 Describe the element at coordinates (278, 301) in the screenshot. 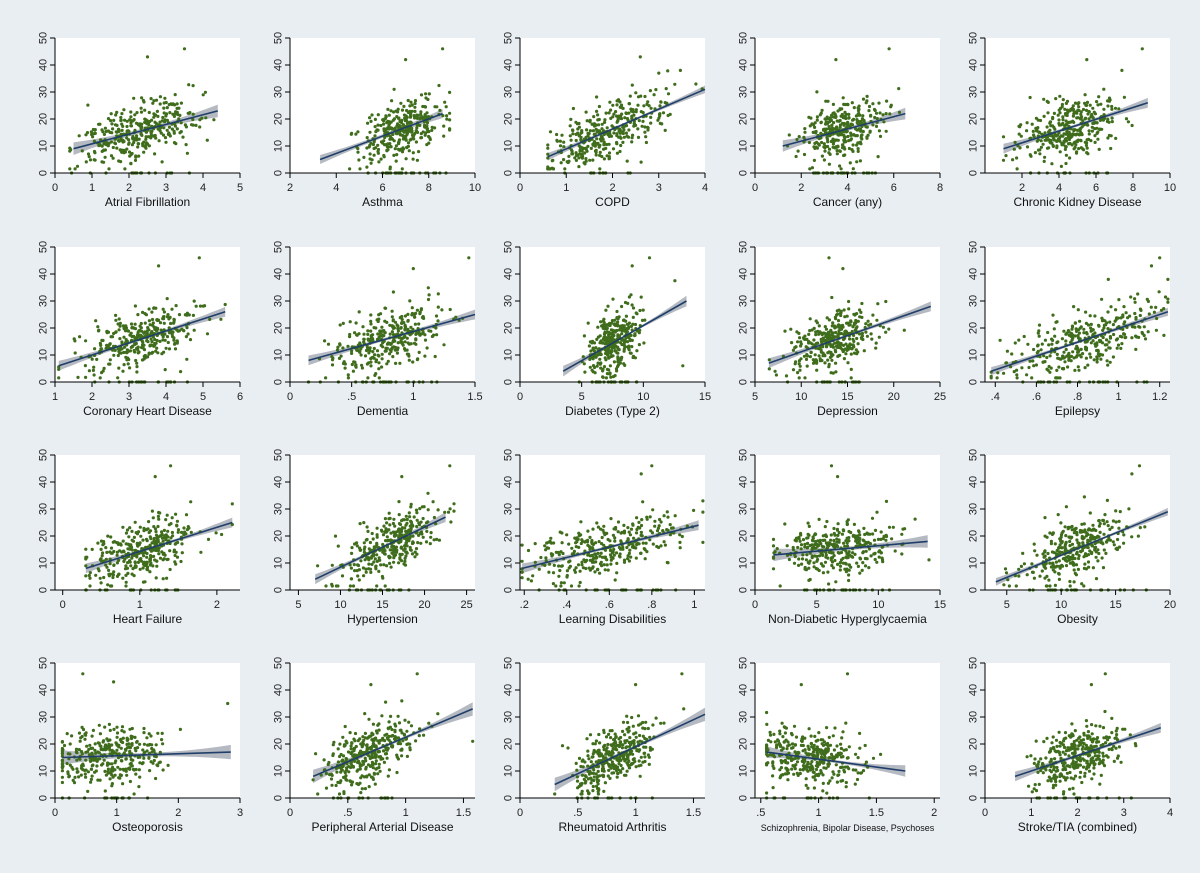

I see `y-tick-label: 30` at that location.